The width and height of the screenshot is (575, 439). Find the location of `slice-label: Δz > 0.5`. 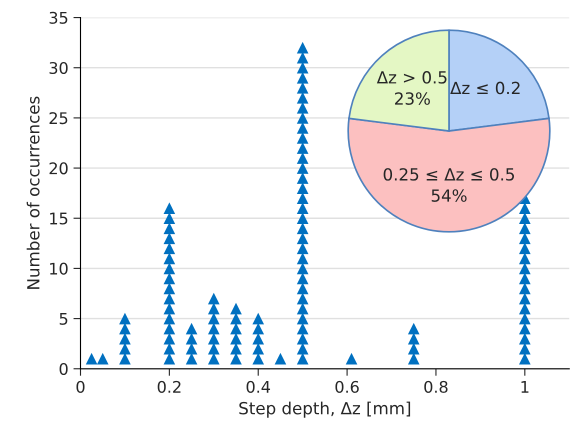

slice-label: Δz > 0.5 is located at coordinates (411, 77).